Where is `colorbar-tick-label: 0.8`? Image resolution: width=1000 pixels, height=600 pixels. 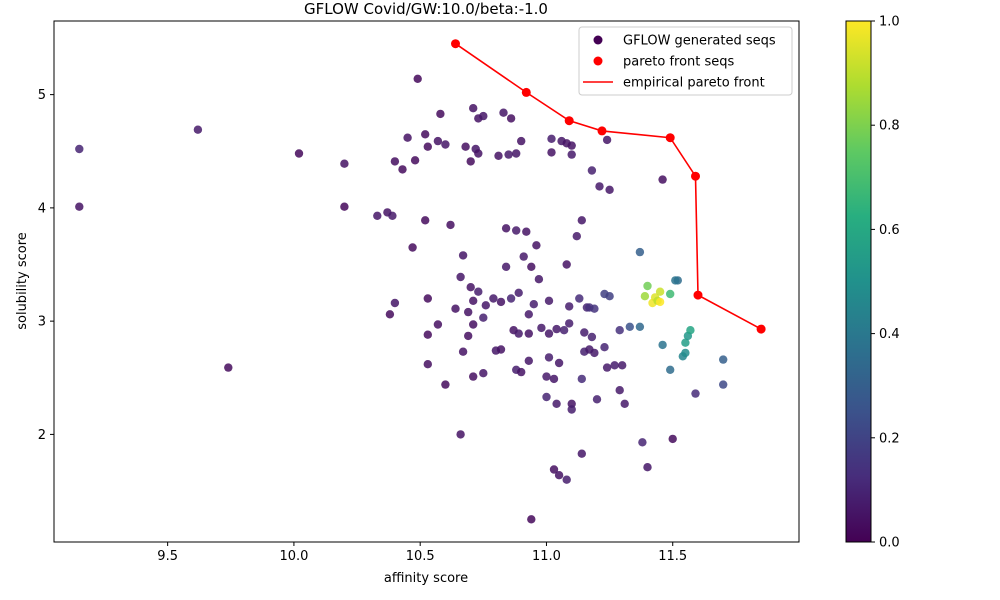 colorbar-tick-label: 0.8 is located at coordinates (889, 126).